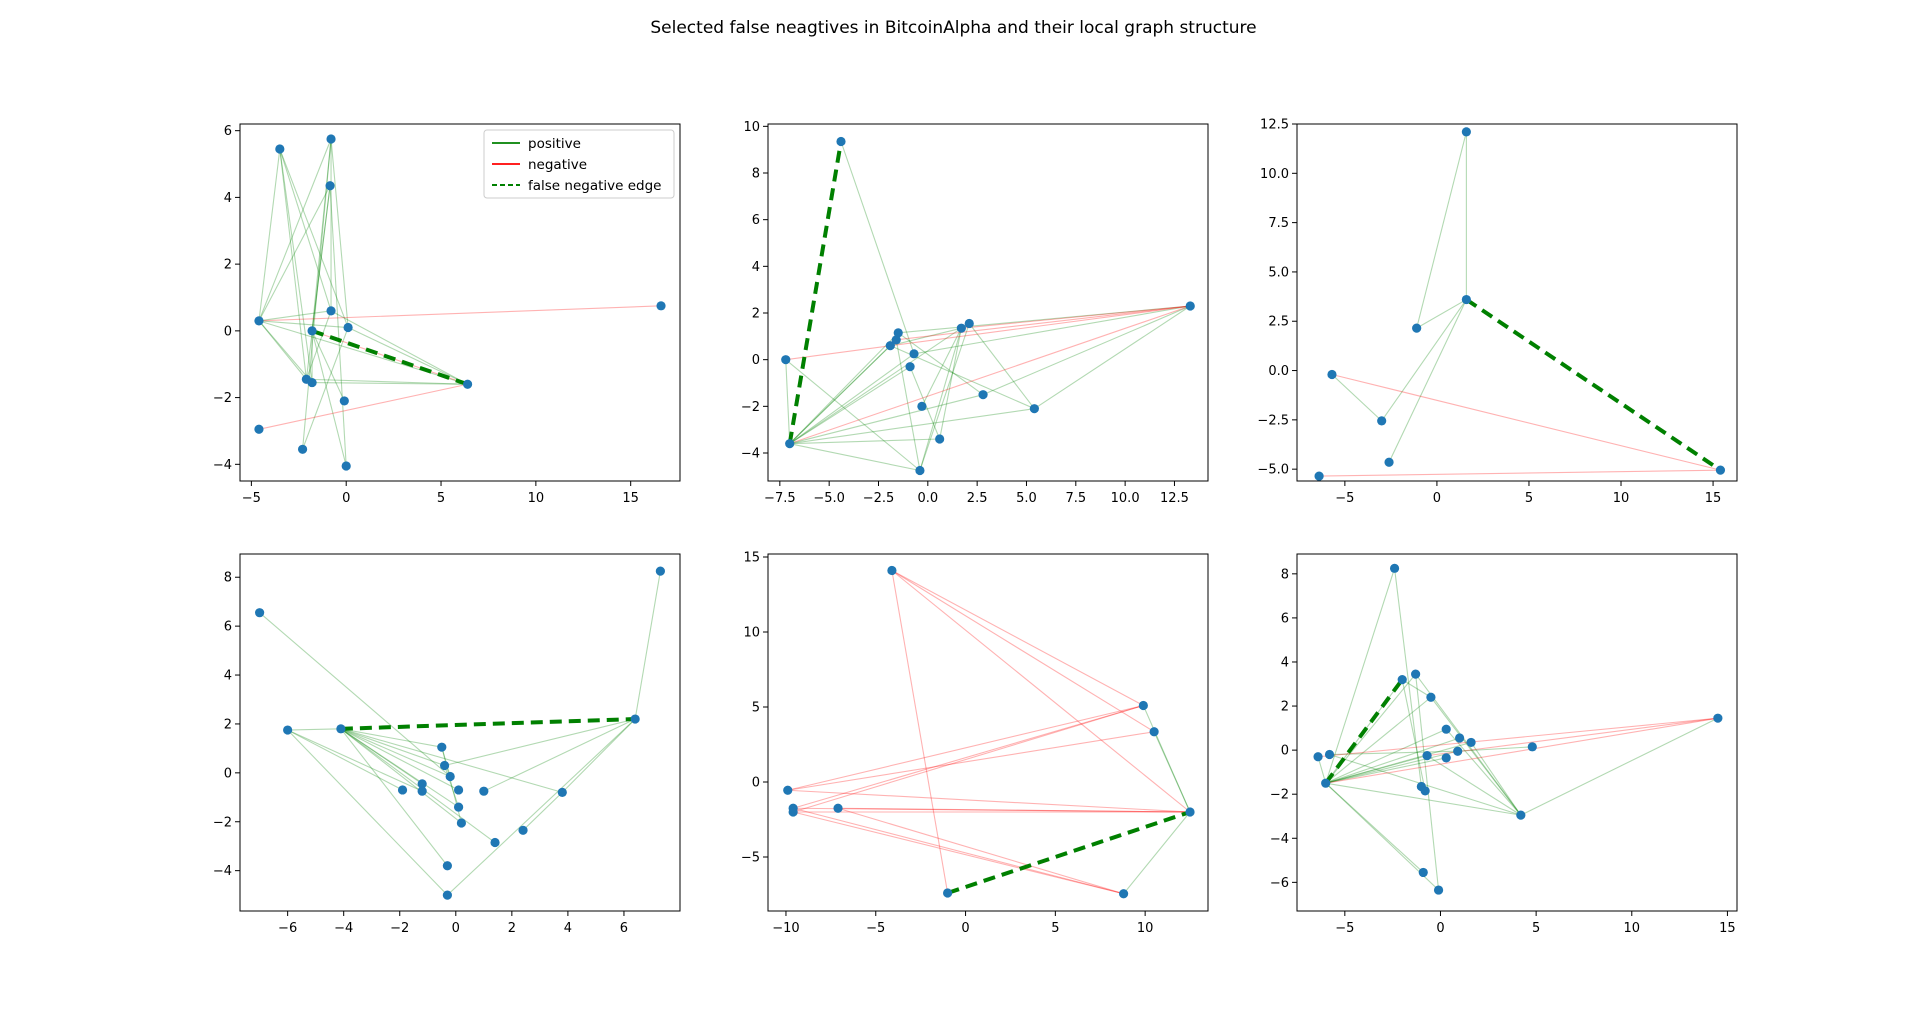 The height and width of the screenshot is (1013, 1907). I want to click on subplot-1: −5 0 5 10 15 −4 −2 0 2 4 6, so click(447, 314).